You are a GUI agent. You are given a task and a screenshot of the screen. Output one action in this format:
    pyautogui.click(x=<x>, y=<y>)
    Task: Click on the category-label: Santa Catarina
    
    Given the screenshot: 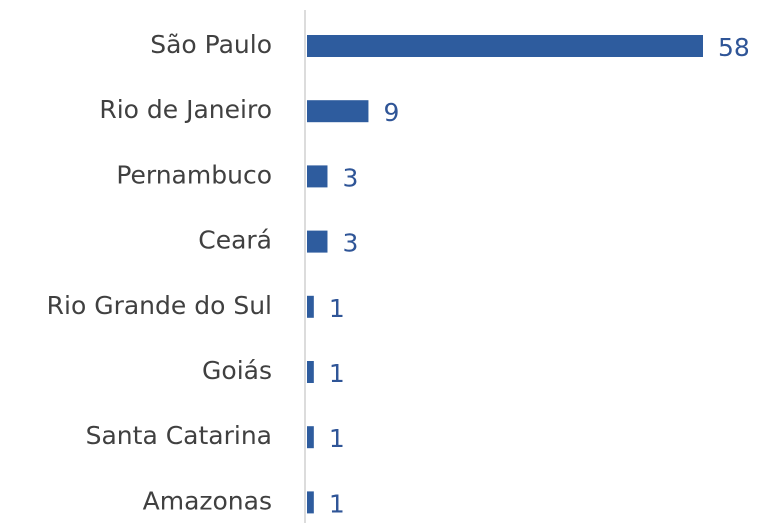 What is the action you would take?
    pyautogui.click(x=179, y=435)
    